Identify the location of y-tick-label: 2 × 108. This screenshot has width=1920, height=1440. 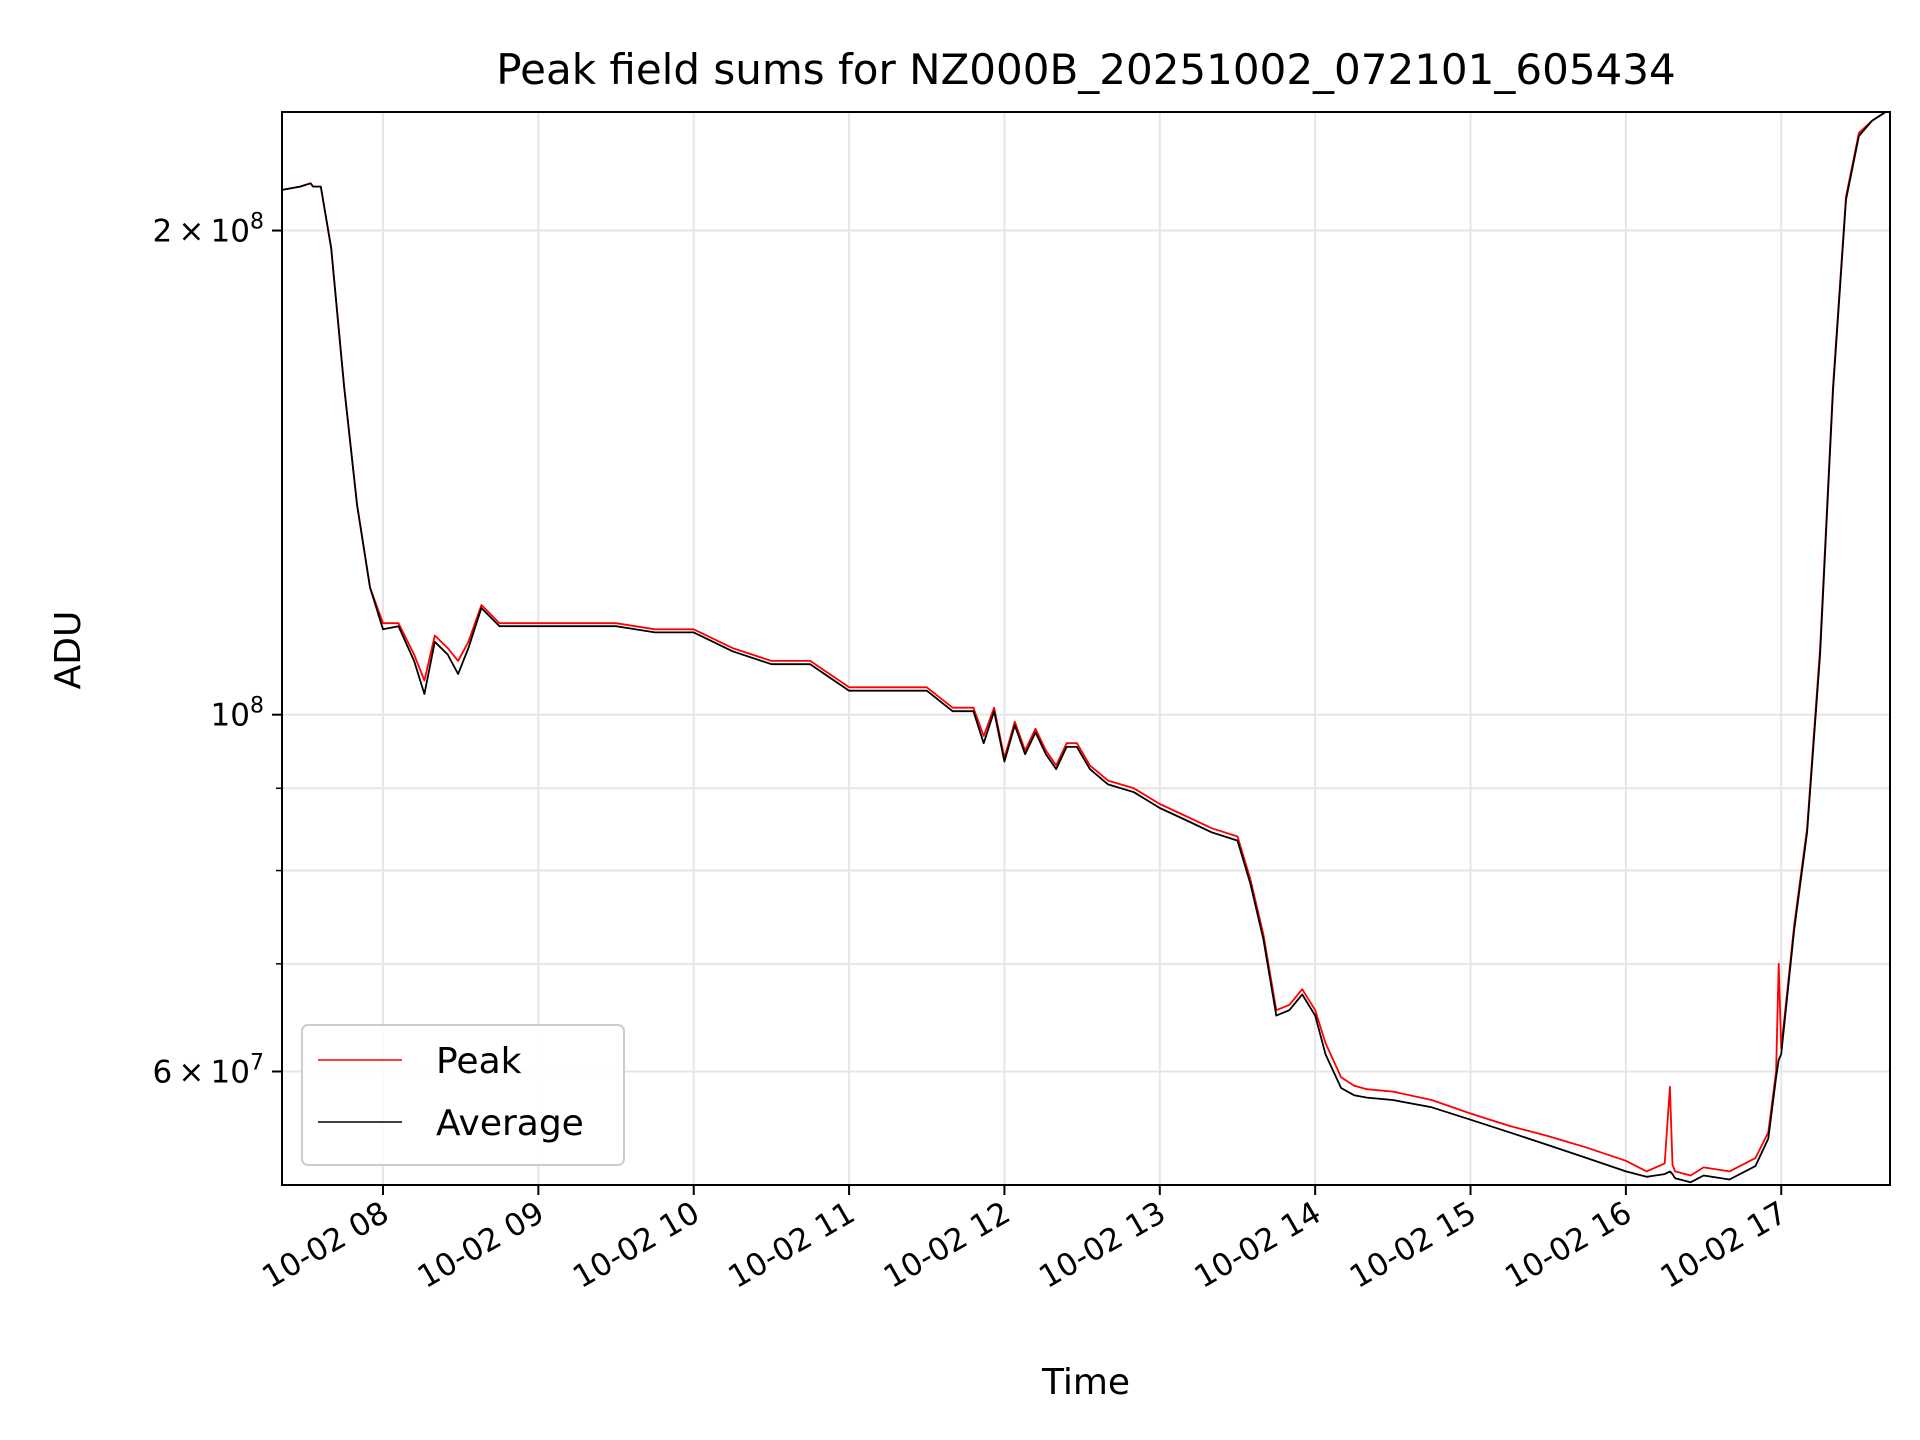
(208, 230).